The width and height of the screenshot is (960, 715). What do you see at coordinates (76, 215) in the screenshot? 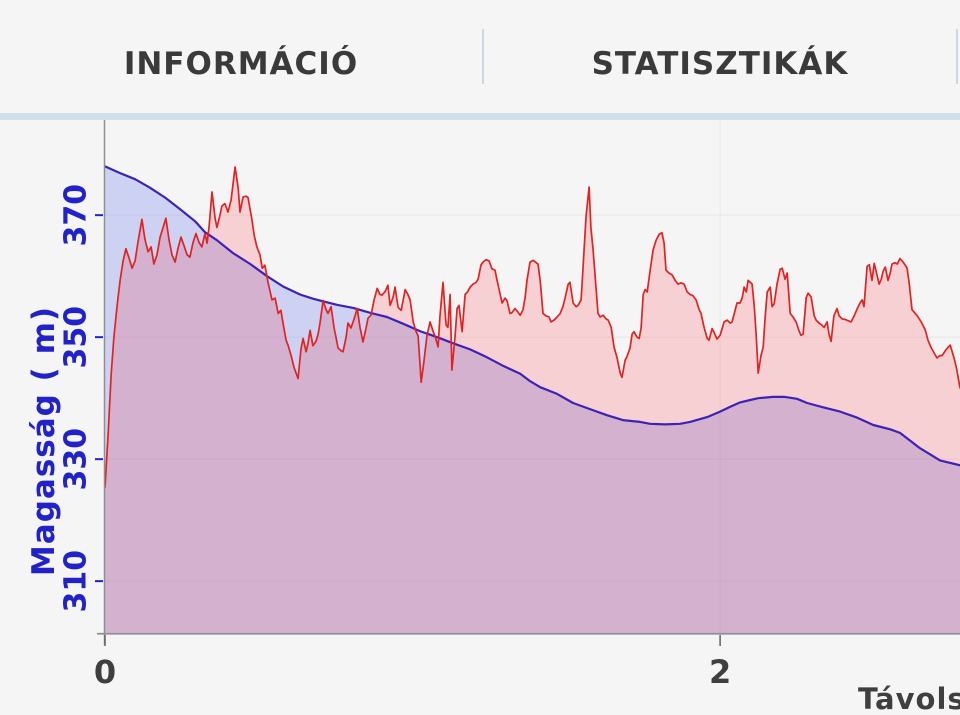
I see `y-tick-label: 370` at bounding box center [76, 215].